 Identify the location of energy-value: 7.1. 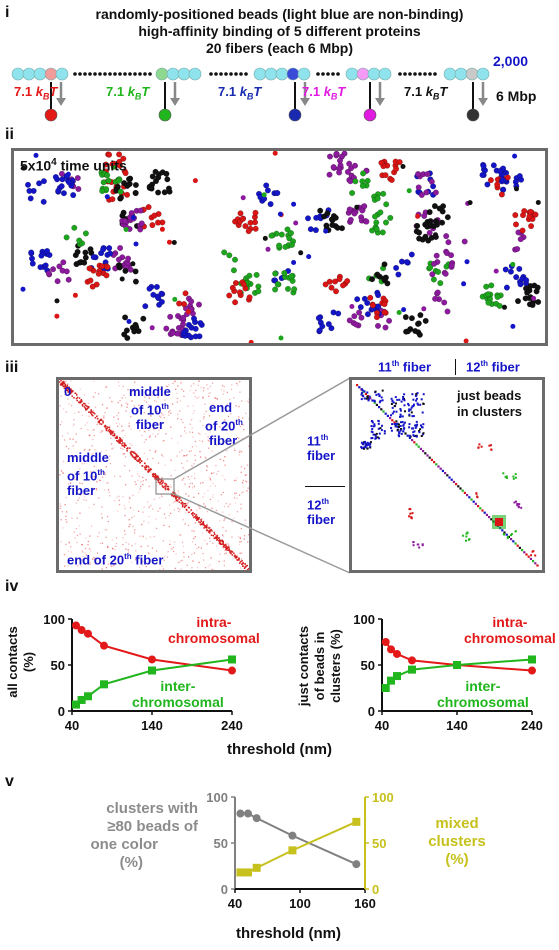
(117, 91).